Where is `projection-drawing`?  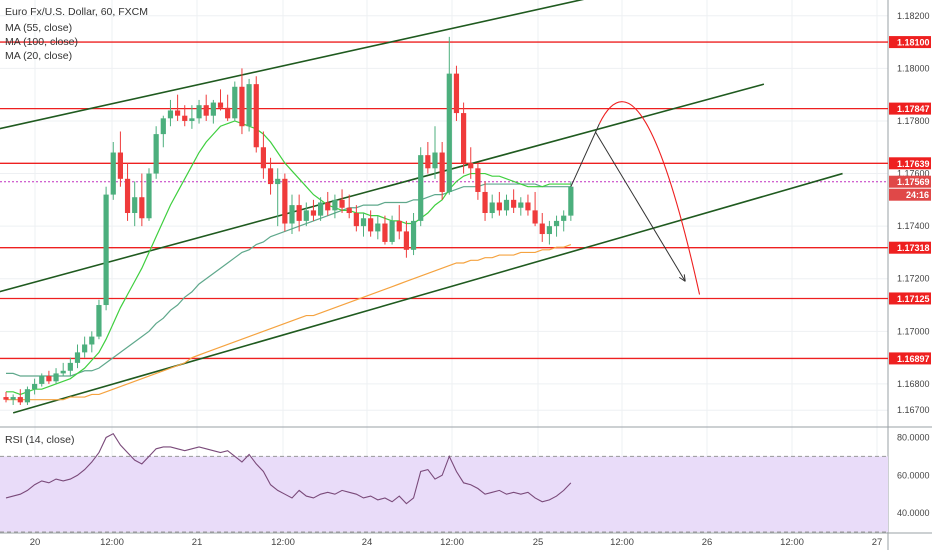 projection-drawing is located at coordinates (635, 198).